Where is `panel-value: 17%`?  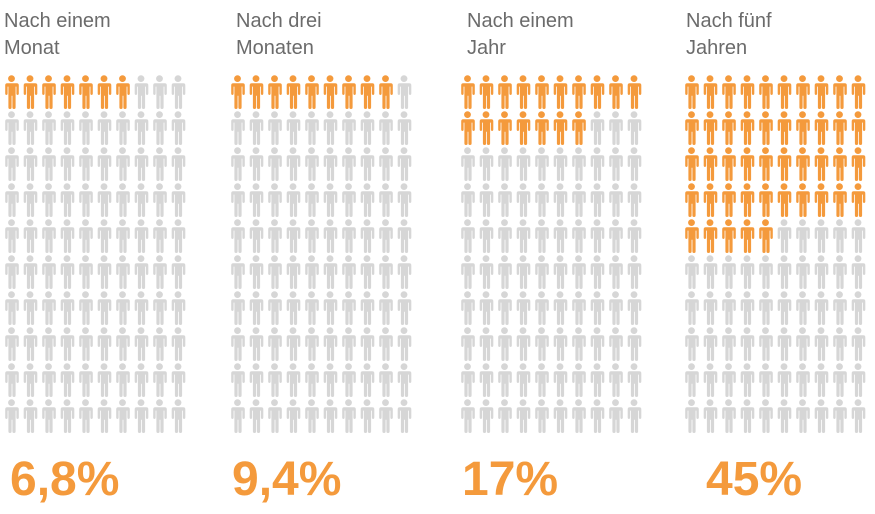 panel-value: 17% is located at coordinates (510, 479).